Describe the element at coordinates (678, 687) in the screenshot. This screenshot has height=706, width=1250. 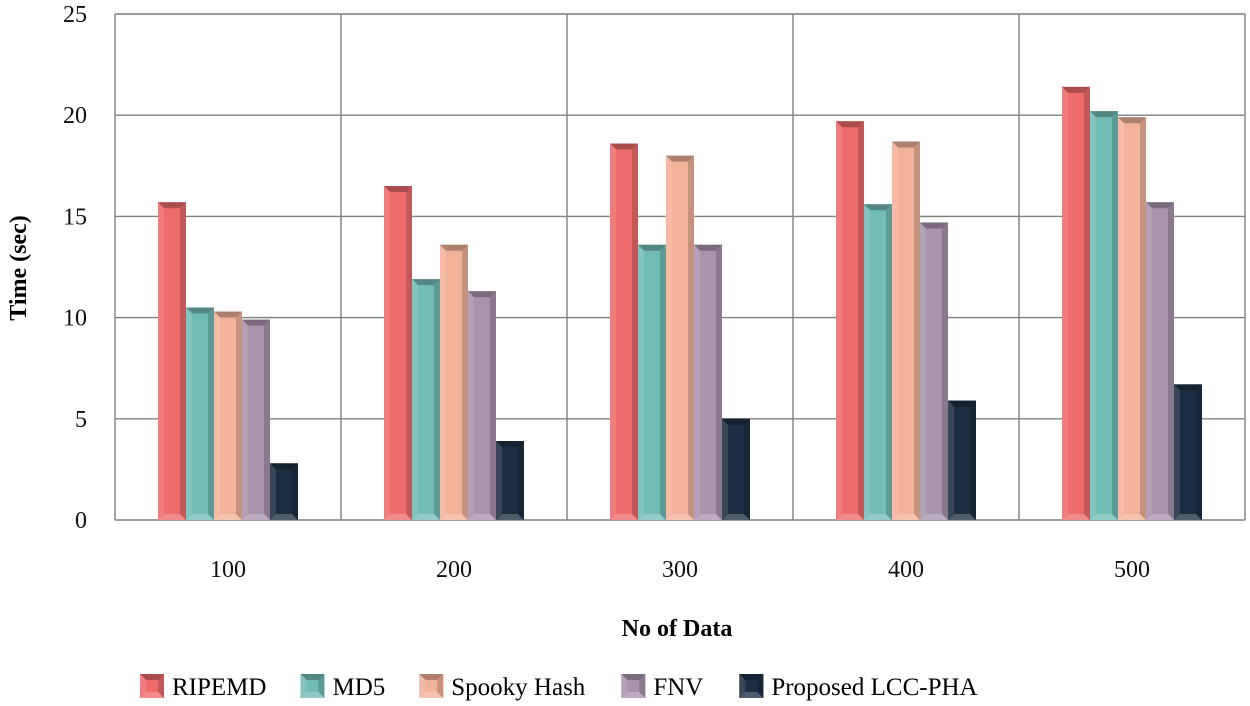
I see `legend-label: FNV` at that location.